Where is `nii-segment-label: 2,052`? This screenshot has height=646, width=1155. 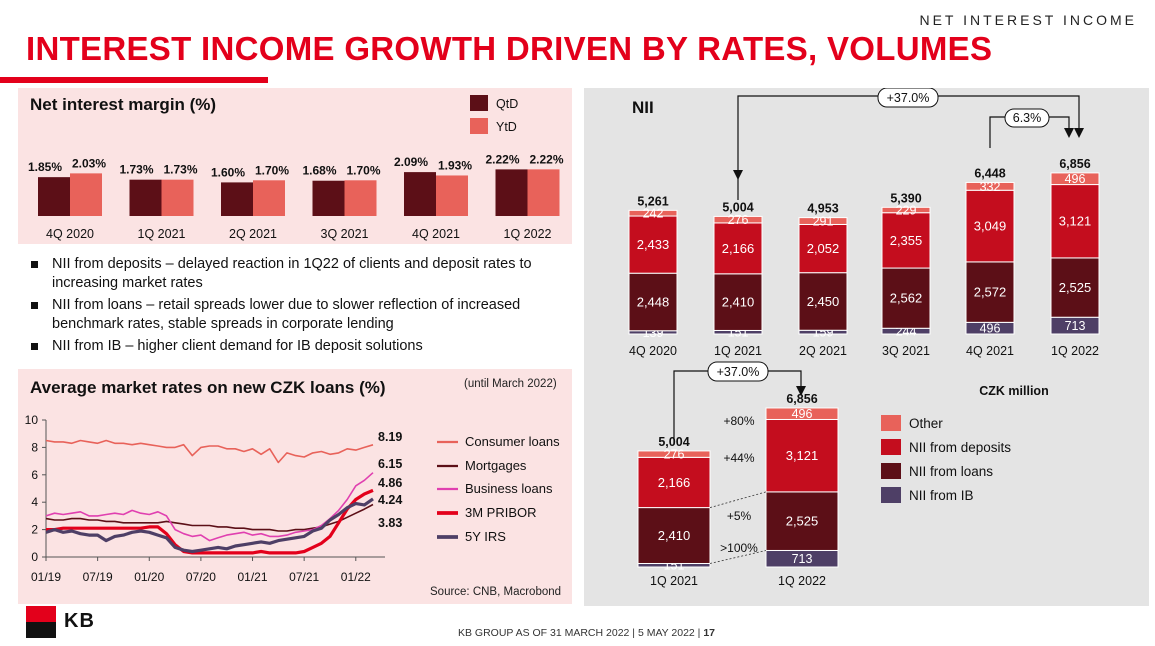 nii-segment-label: 2,052 is located at coordinates (823, 248).